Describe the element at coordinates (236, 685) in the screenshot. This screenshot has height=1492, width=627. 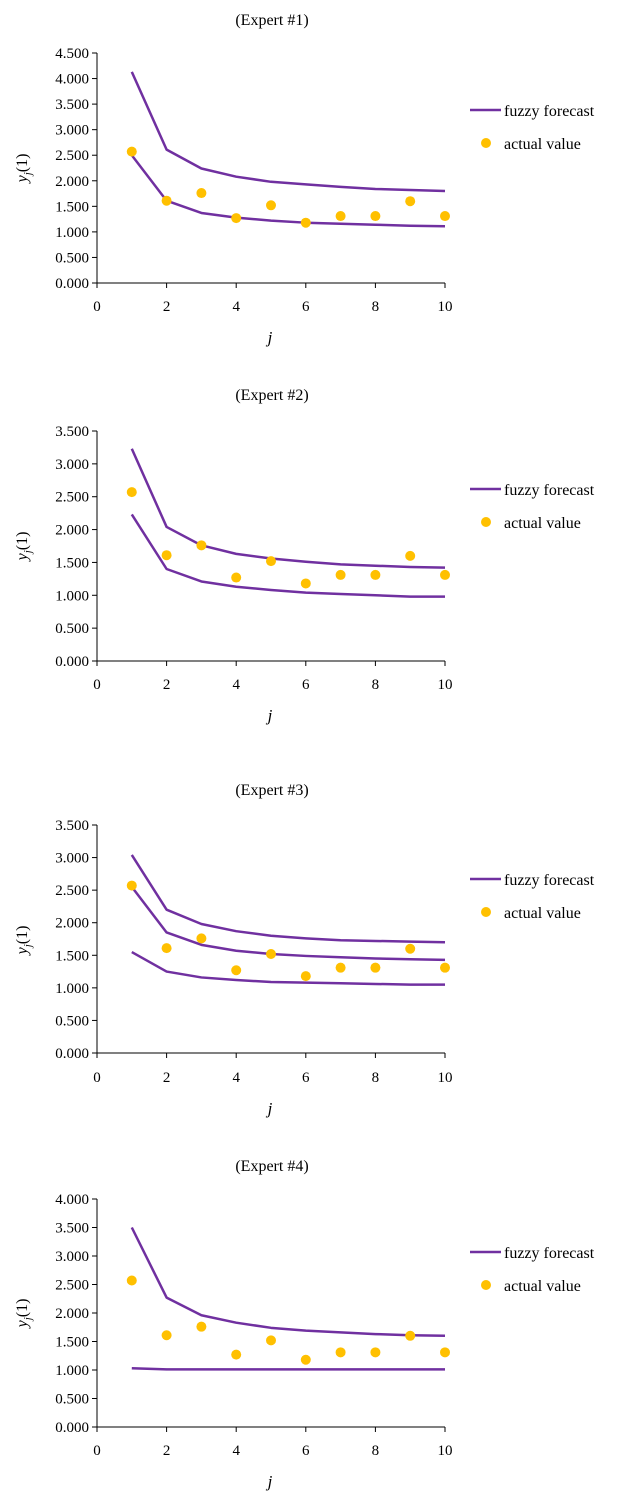
I see `x-tick-label: 4` at that location.